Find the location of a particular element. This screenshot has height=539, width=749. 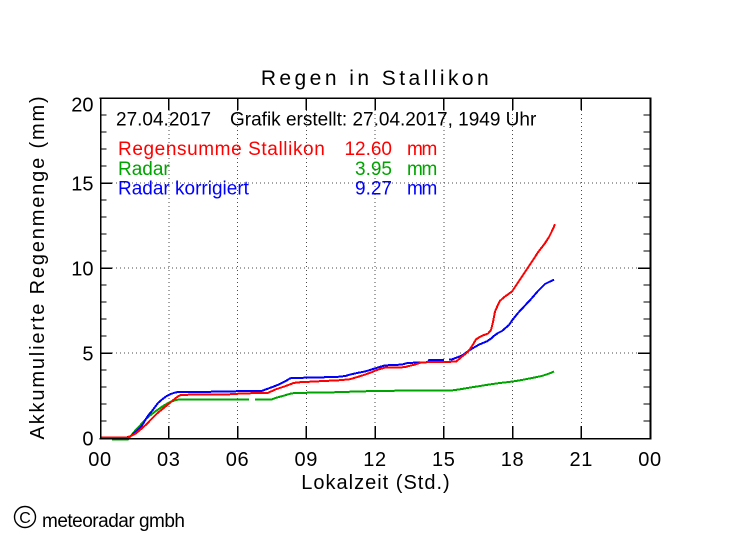

svg-text: 27.04.2017 is located at coordinates (163, 120).